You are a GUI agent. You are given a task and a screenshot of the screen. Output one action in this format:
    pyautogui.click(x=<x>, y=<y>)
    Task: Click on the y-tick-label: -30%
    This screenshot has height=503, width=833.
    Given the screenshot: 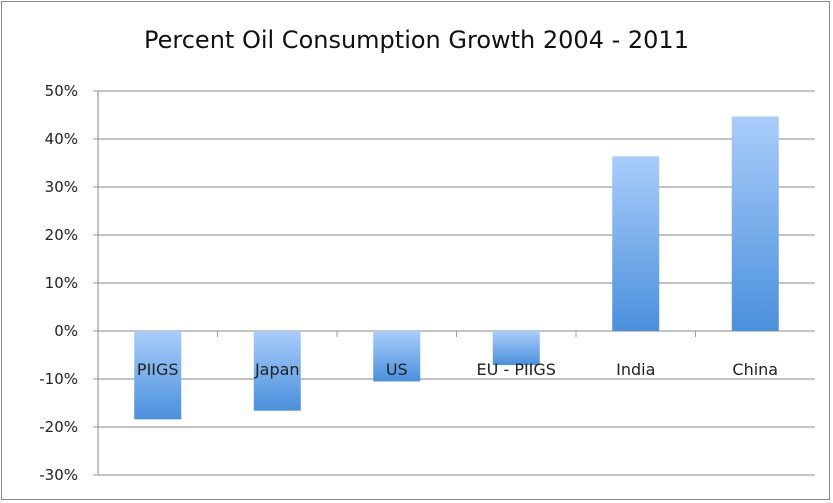 What is the action you would take?
    pyautogui.click(x=58, y=475)
    